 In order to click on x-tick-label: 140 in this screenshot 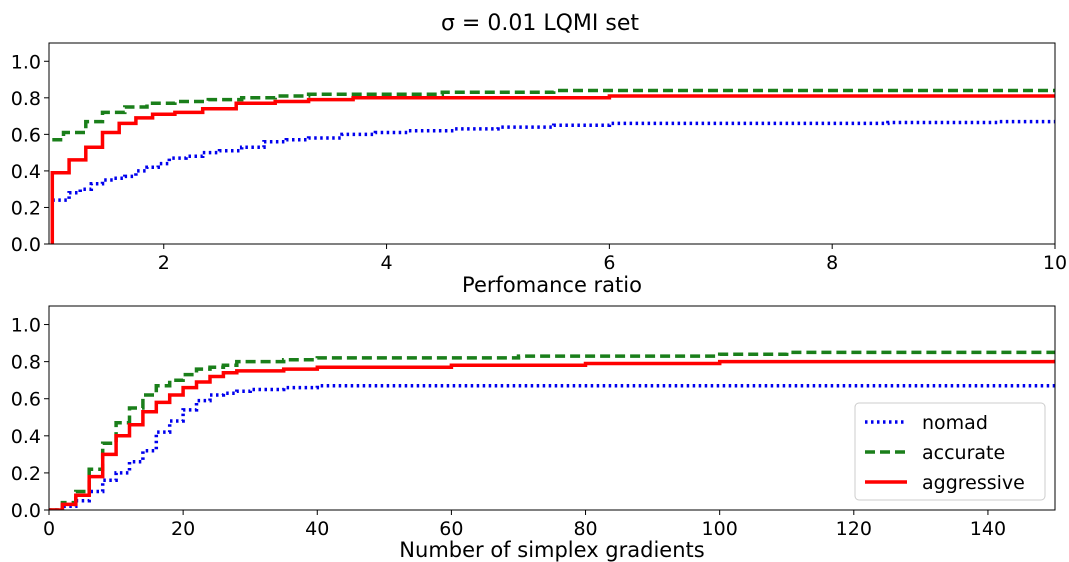, I will do `click(988, 529)`.